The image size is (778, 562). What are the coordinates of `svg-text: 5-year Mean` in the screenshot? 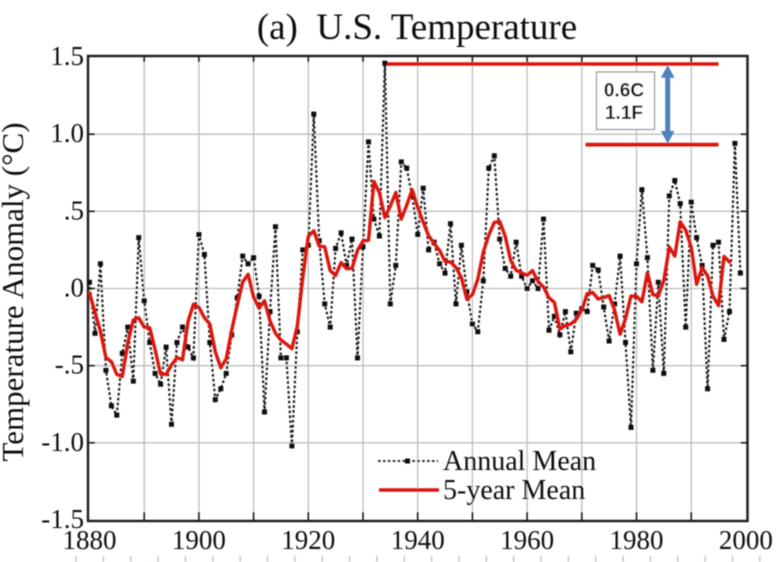 It's located at (514, 490).